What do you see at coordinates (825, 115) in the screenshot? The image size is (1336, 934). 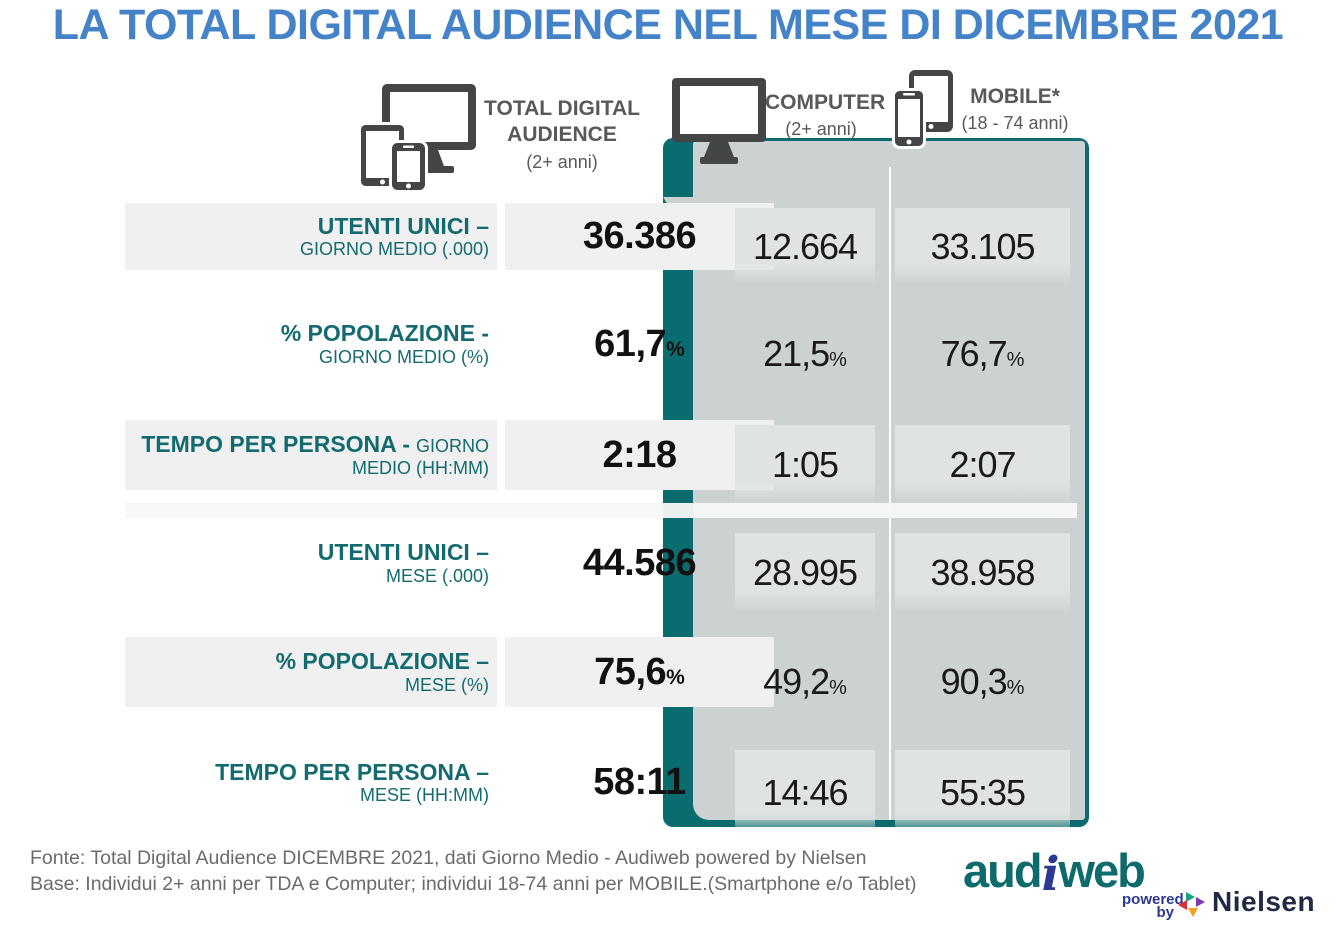 I see `column-header-computer: COMPUTER (2+ anni)` at bounding box center [825, 115].